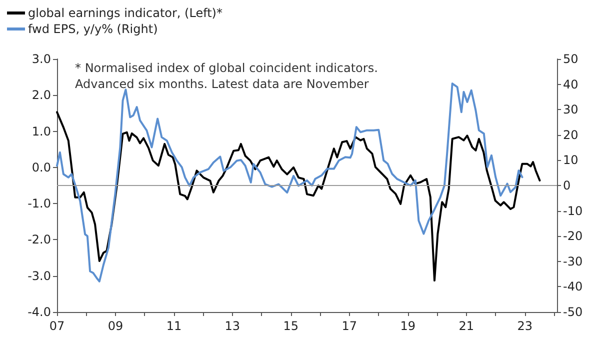 The width and height of the screenshot is (612, 348). Describe the element at coordinates (570, 59) in the screenshot. I see `y2-tick-label: 50` at that location.